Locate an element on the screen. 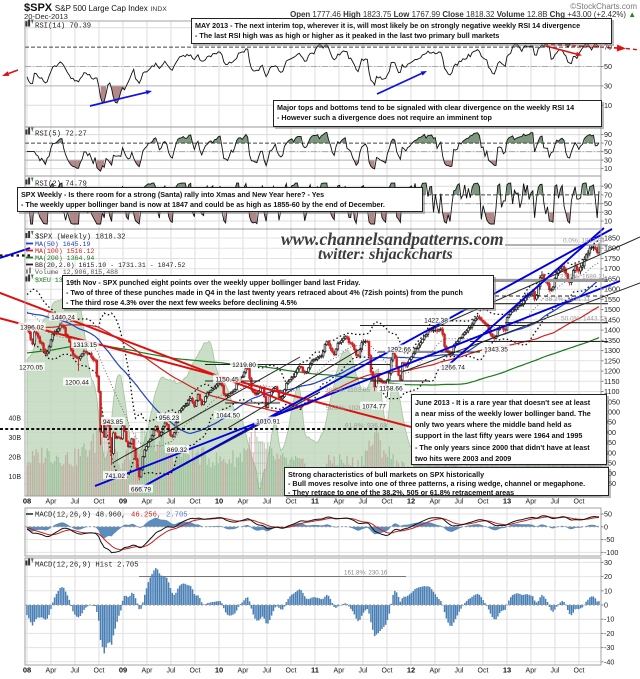 The image size is (640, 679). svg-text: 869.32 is located at coordinates (177, 450).